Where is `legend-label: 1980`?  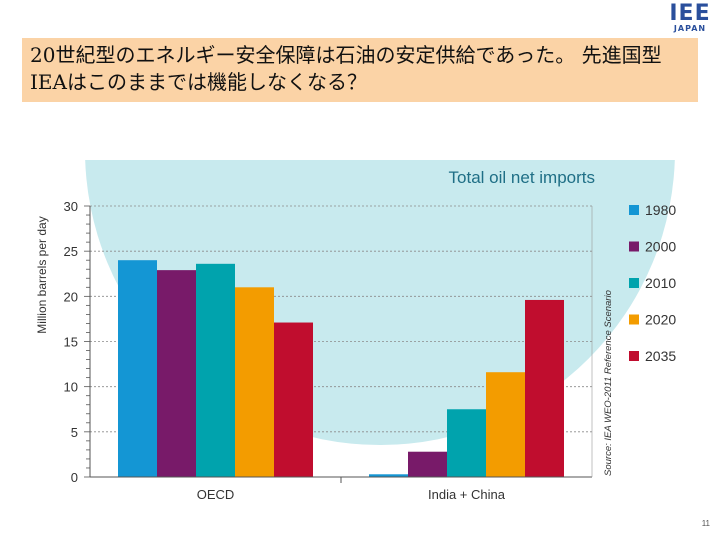
legend-label: 1980 is located at coordinates (660, 210).